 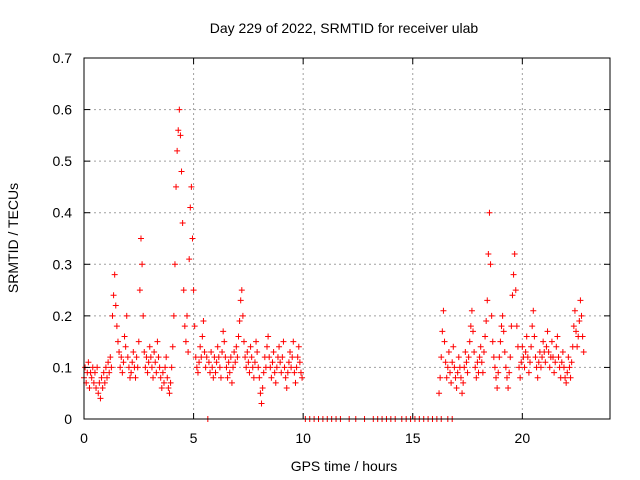 What do you see at coordinates (344, 466) in the screenshot?
I see `x-axis-label: GPS time / hours` at bounding box center [344, 466].